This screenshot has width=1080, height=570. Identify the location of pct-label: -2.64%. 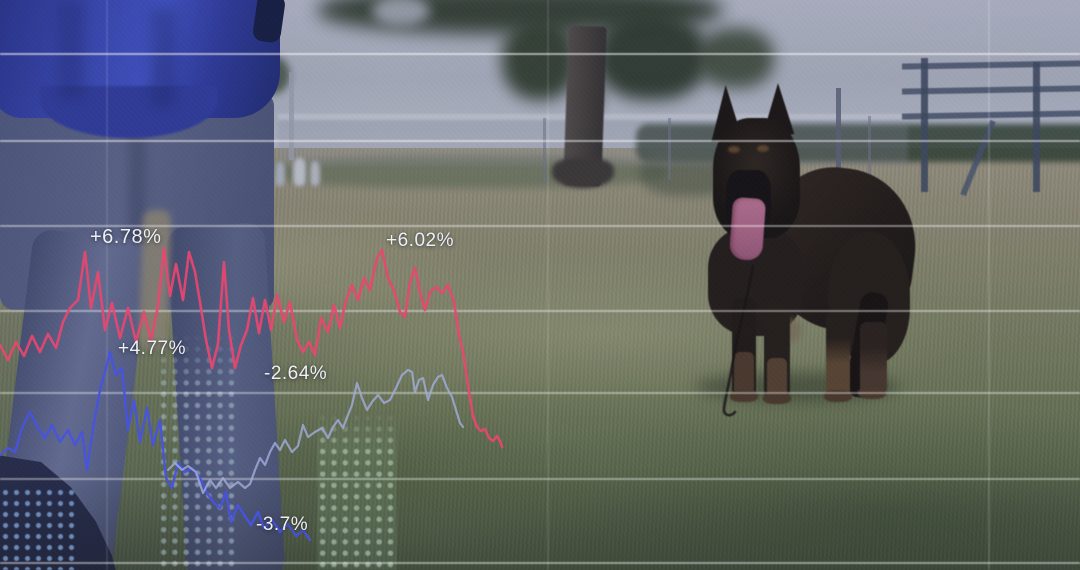
(296, 373).